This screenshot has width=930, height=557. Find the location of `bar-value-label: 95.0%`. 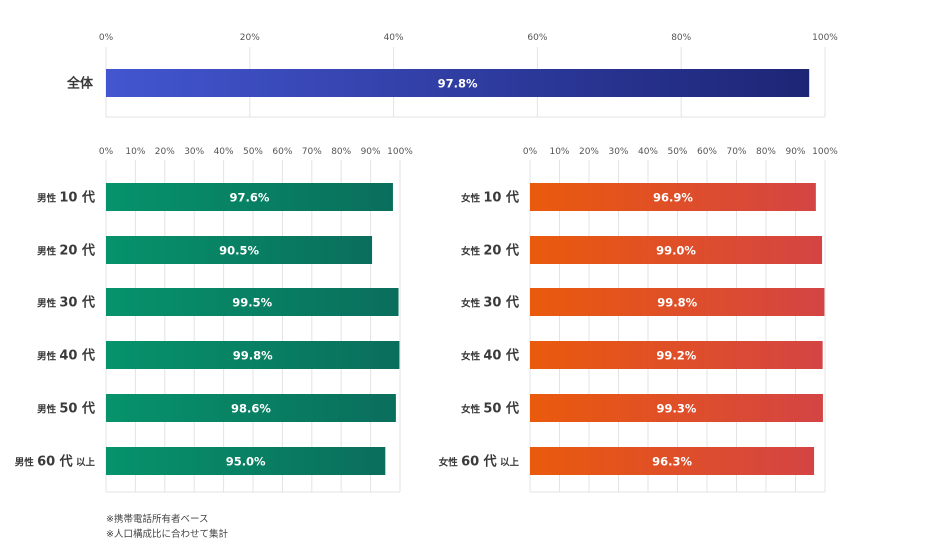

bar-value-label: 95.0% is located at coordinates (246, 462).